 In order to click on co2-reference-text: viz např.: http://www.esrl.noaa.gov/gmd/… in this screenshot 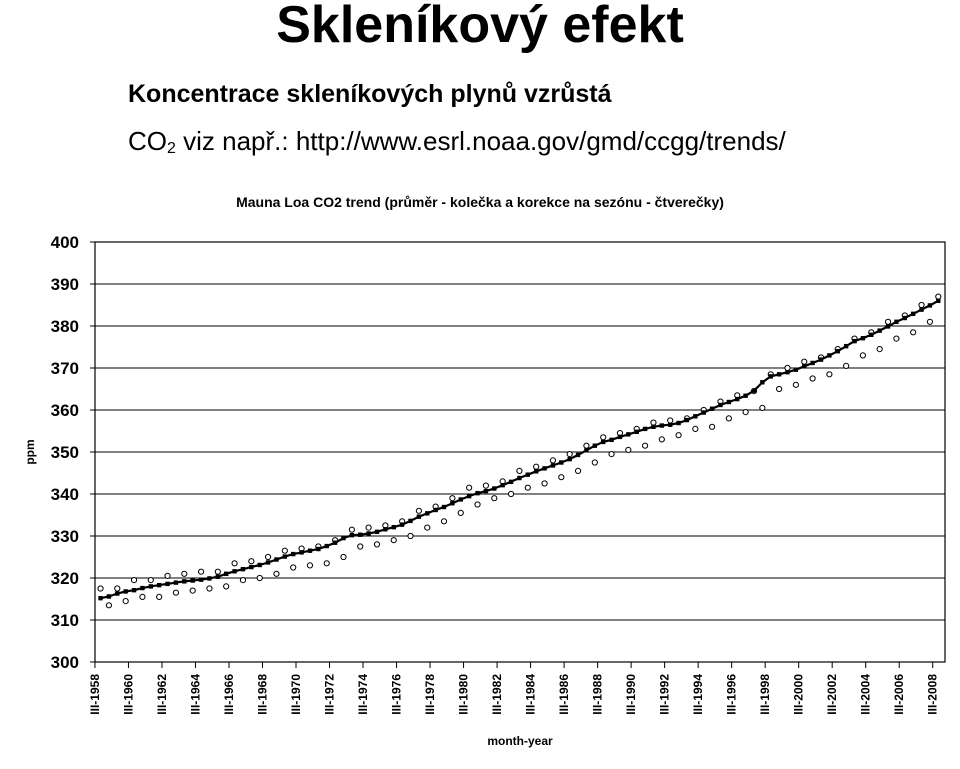, I will do `click(480, 141)`.